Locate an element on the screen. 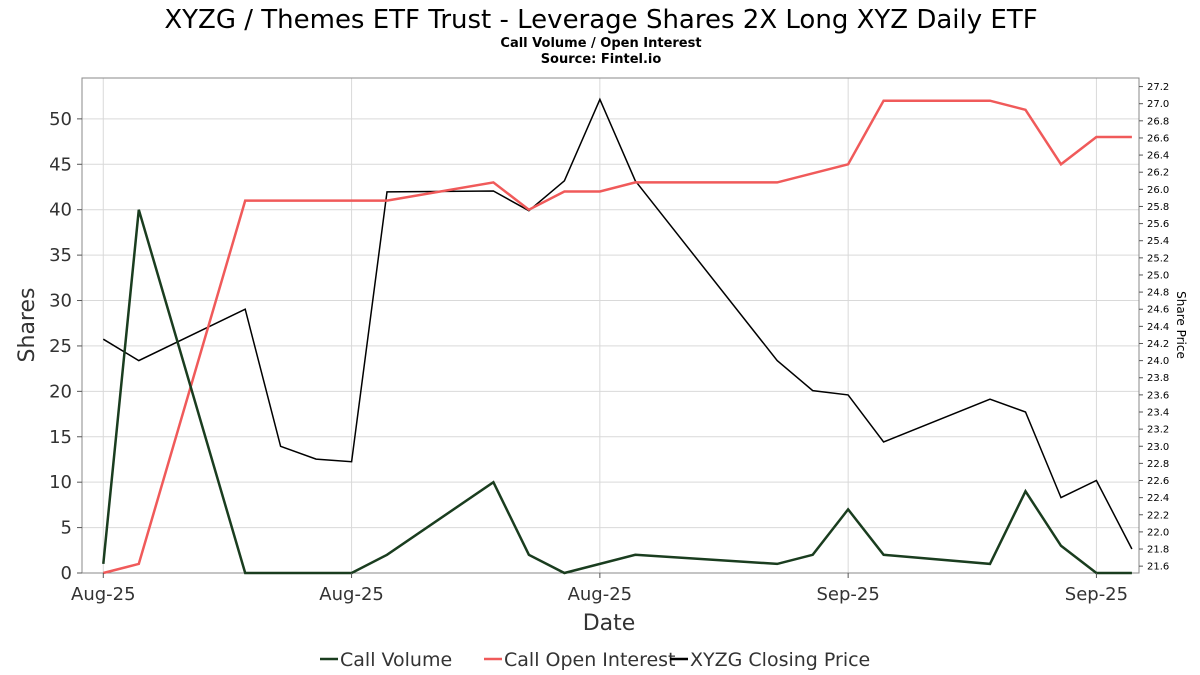  y2-tick-label: 23.0 is located at coordinates (1158, 447).